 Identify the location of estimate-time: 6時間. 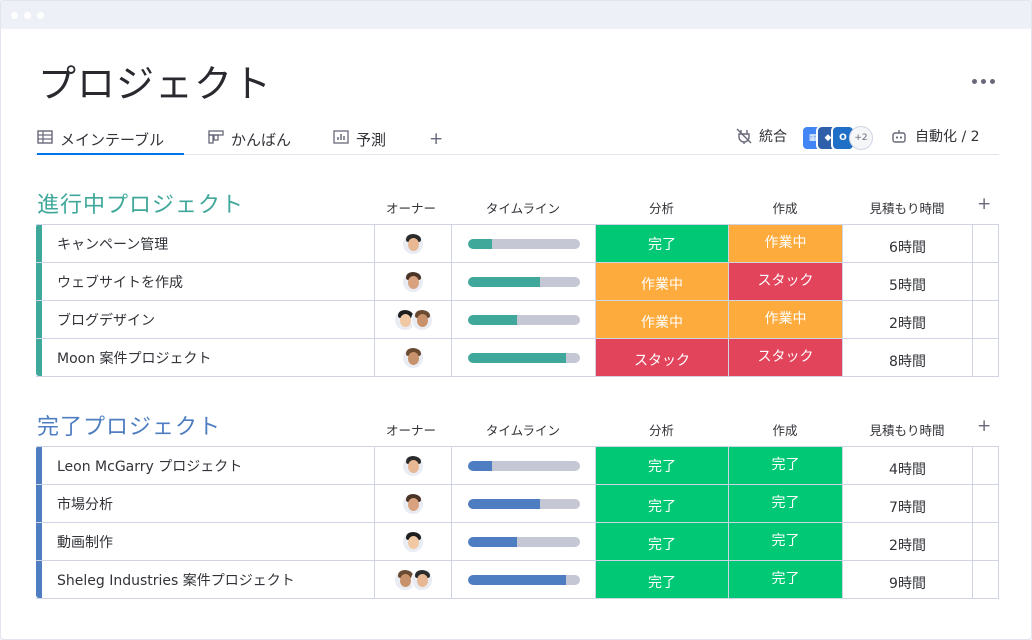
(907, 243).